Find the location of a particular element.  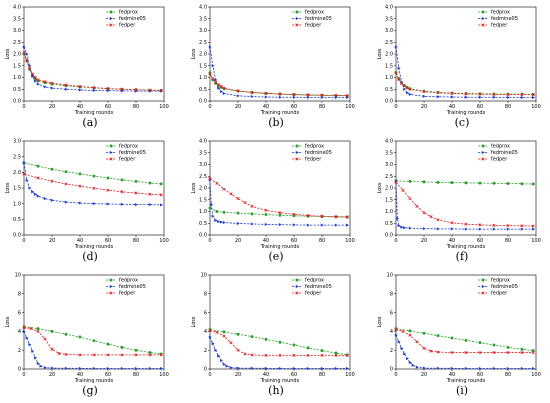

x-tick-label: 40 is located at coordinates (266, 375).